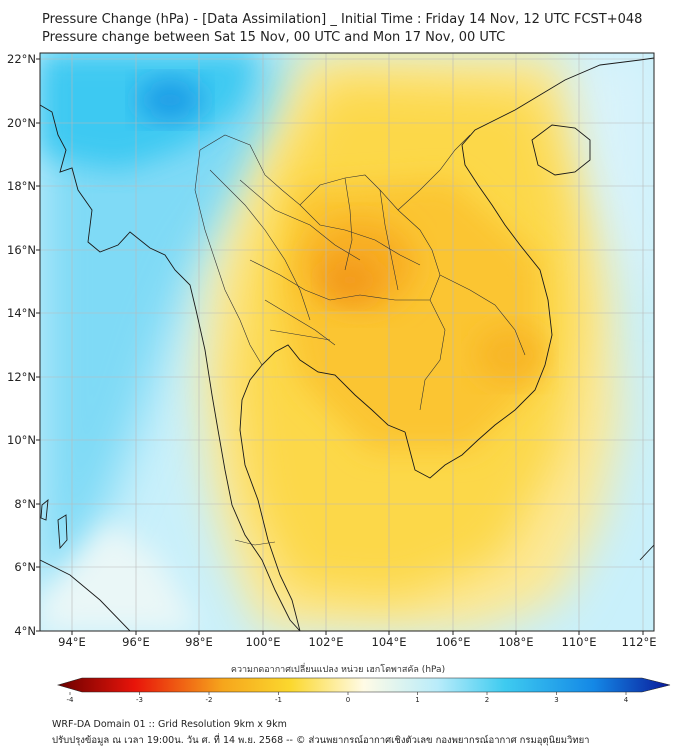  Describe the element at coordinates (21, 377) in the screenshot. I see `lat-label: 12°N` at that location.